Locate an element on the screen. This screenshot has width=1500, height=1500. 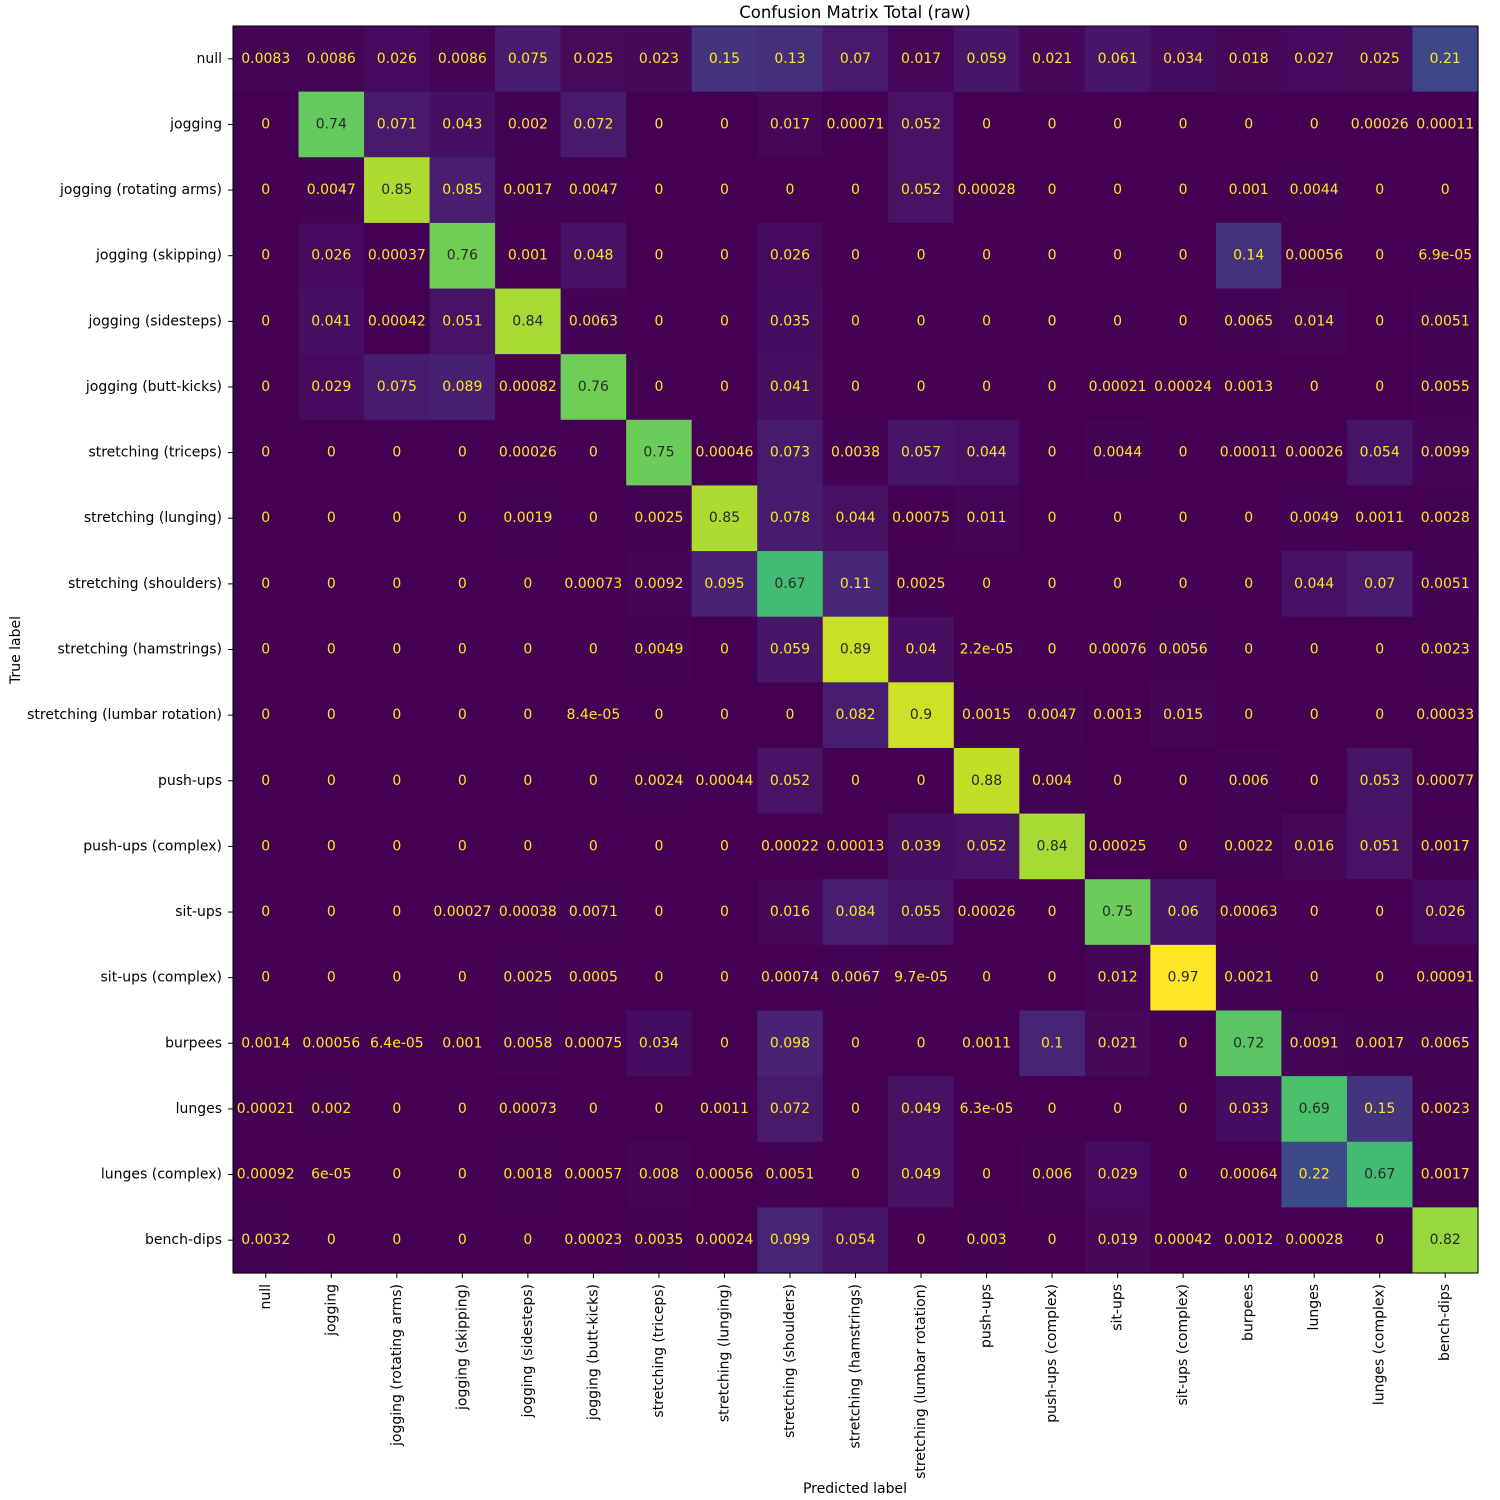
y-tick-label: lunges is located at coordinates (199, 1109).